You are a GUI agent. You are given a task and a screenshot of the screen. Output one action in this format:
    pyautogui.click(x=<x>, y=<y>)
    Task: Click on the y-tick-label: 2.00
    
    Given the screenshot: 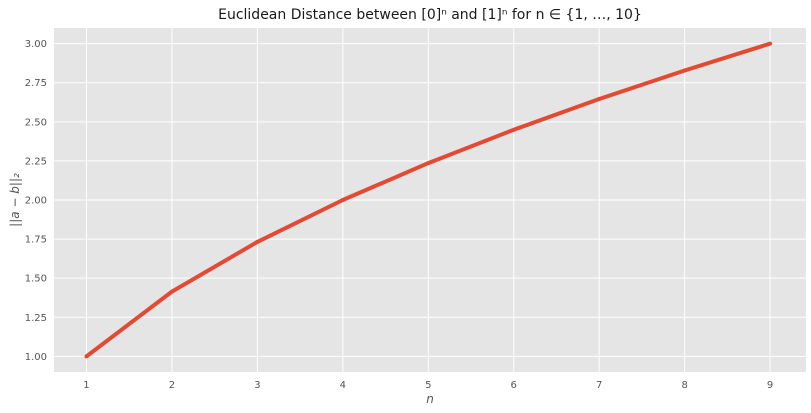 What is the action you would take?
    pyautogui.click(x=36, y=201)
    